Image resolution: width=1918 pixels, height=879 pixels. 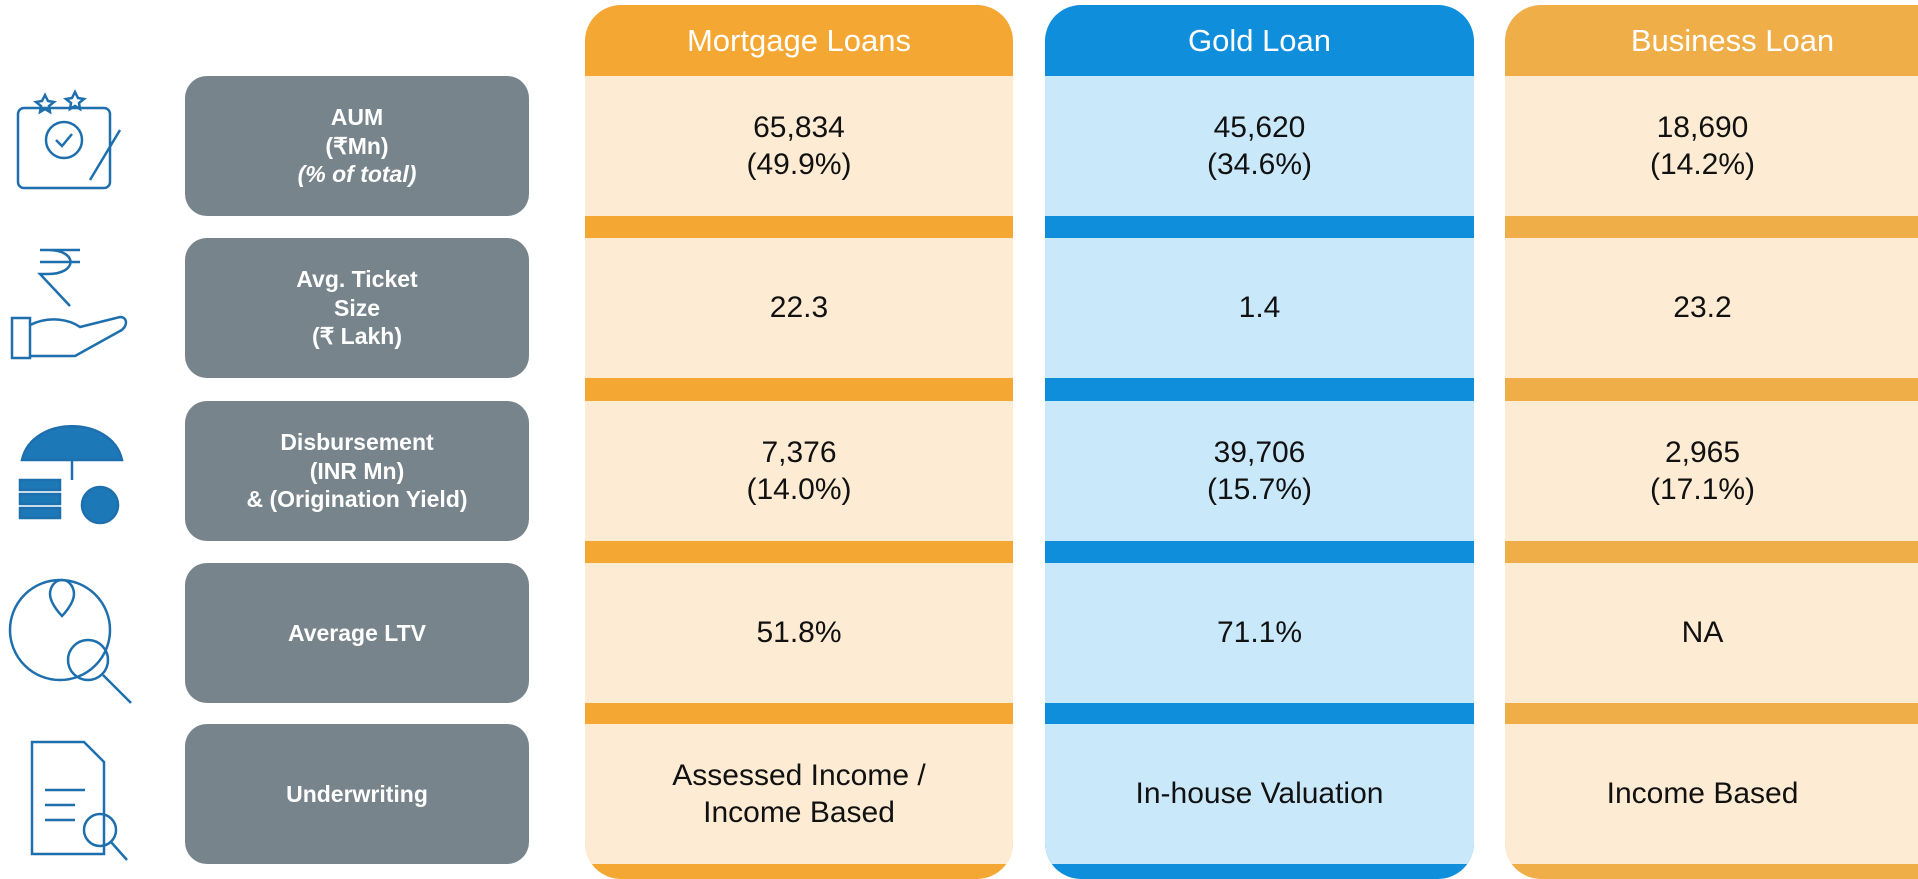 What do you see at coordinates (1259, 452) in the screenshot?
I see `text-line: 39,706` at bounding box center [1259, 452].